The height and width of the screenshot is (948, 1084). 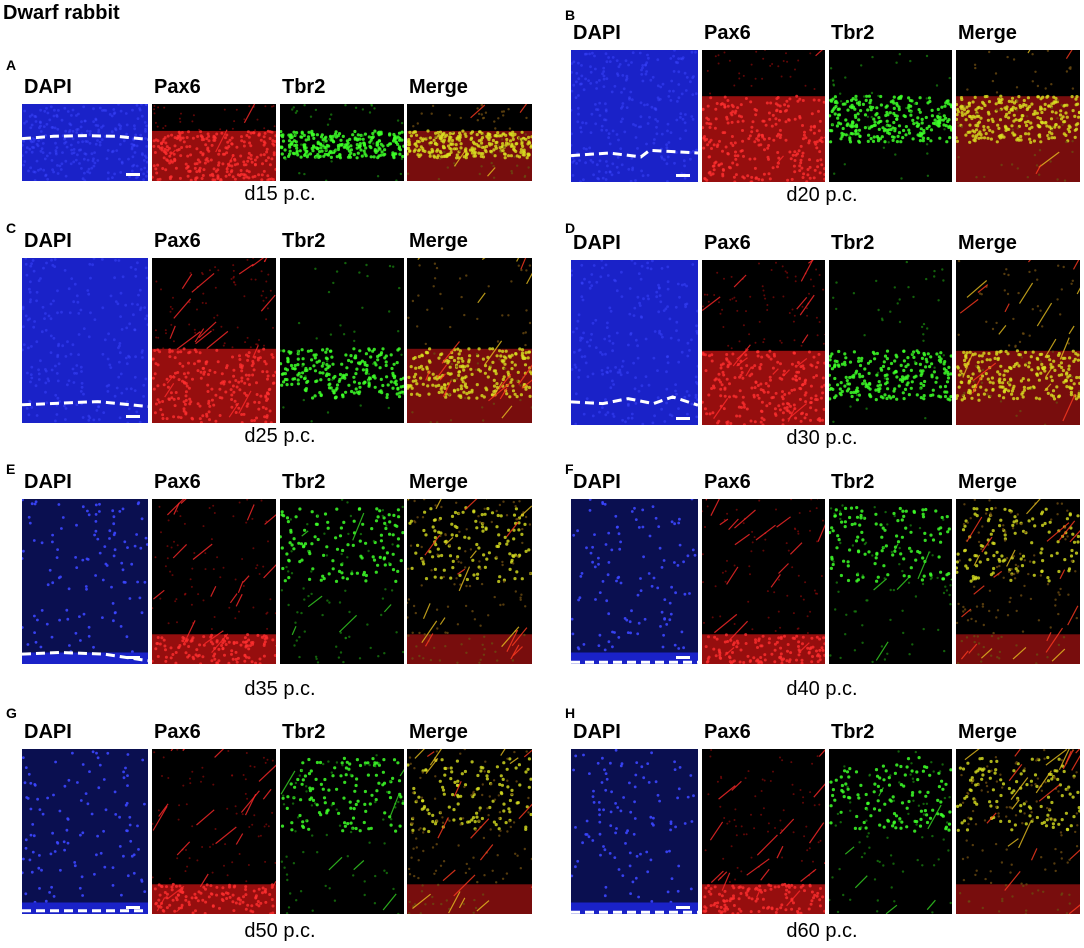 What do you see at coordinates (280, 931) in the screenshot?
I see `stage-caption: d50 p.c.` at bounding box center [280, 931].